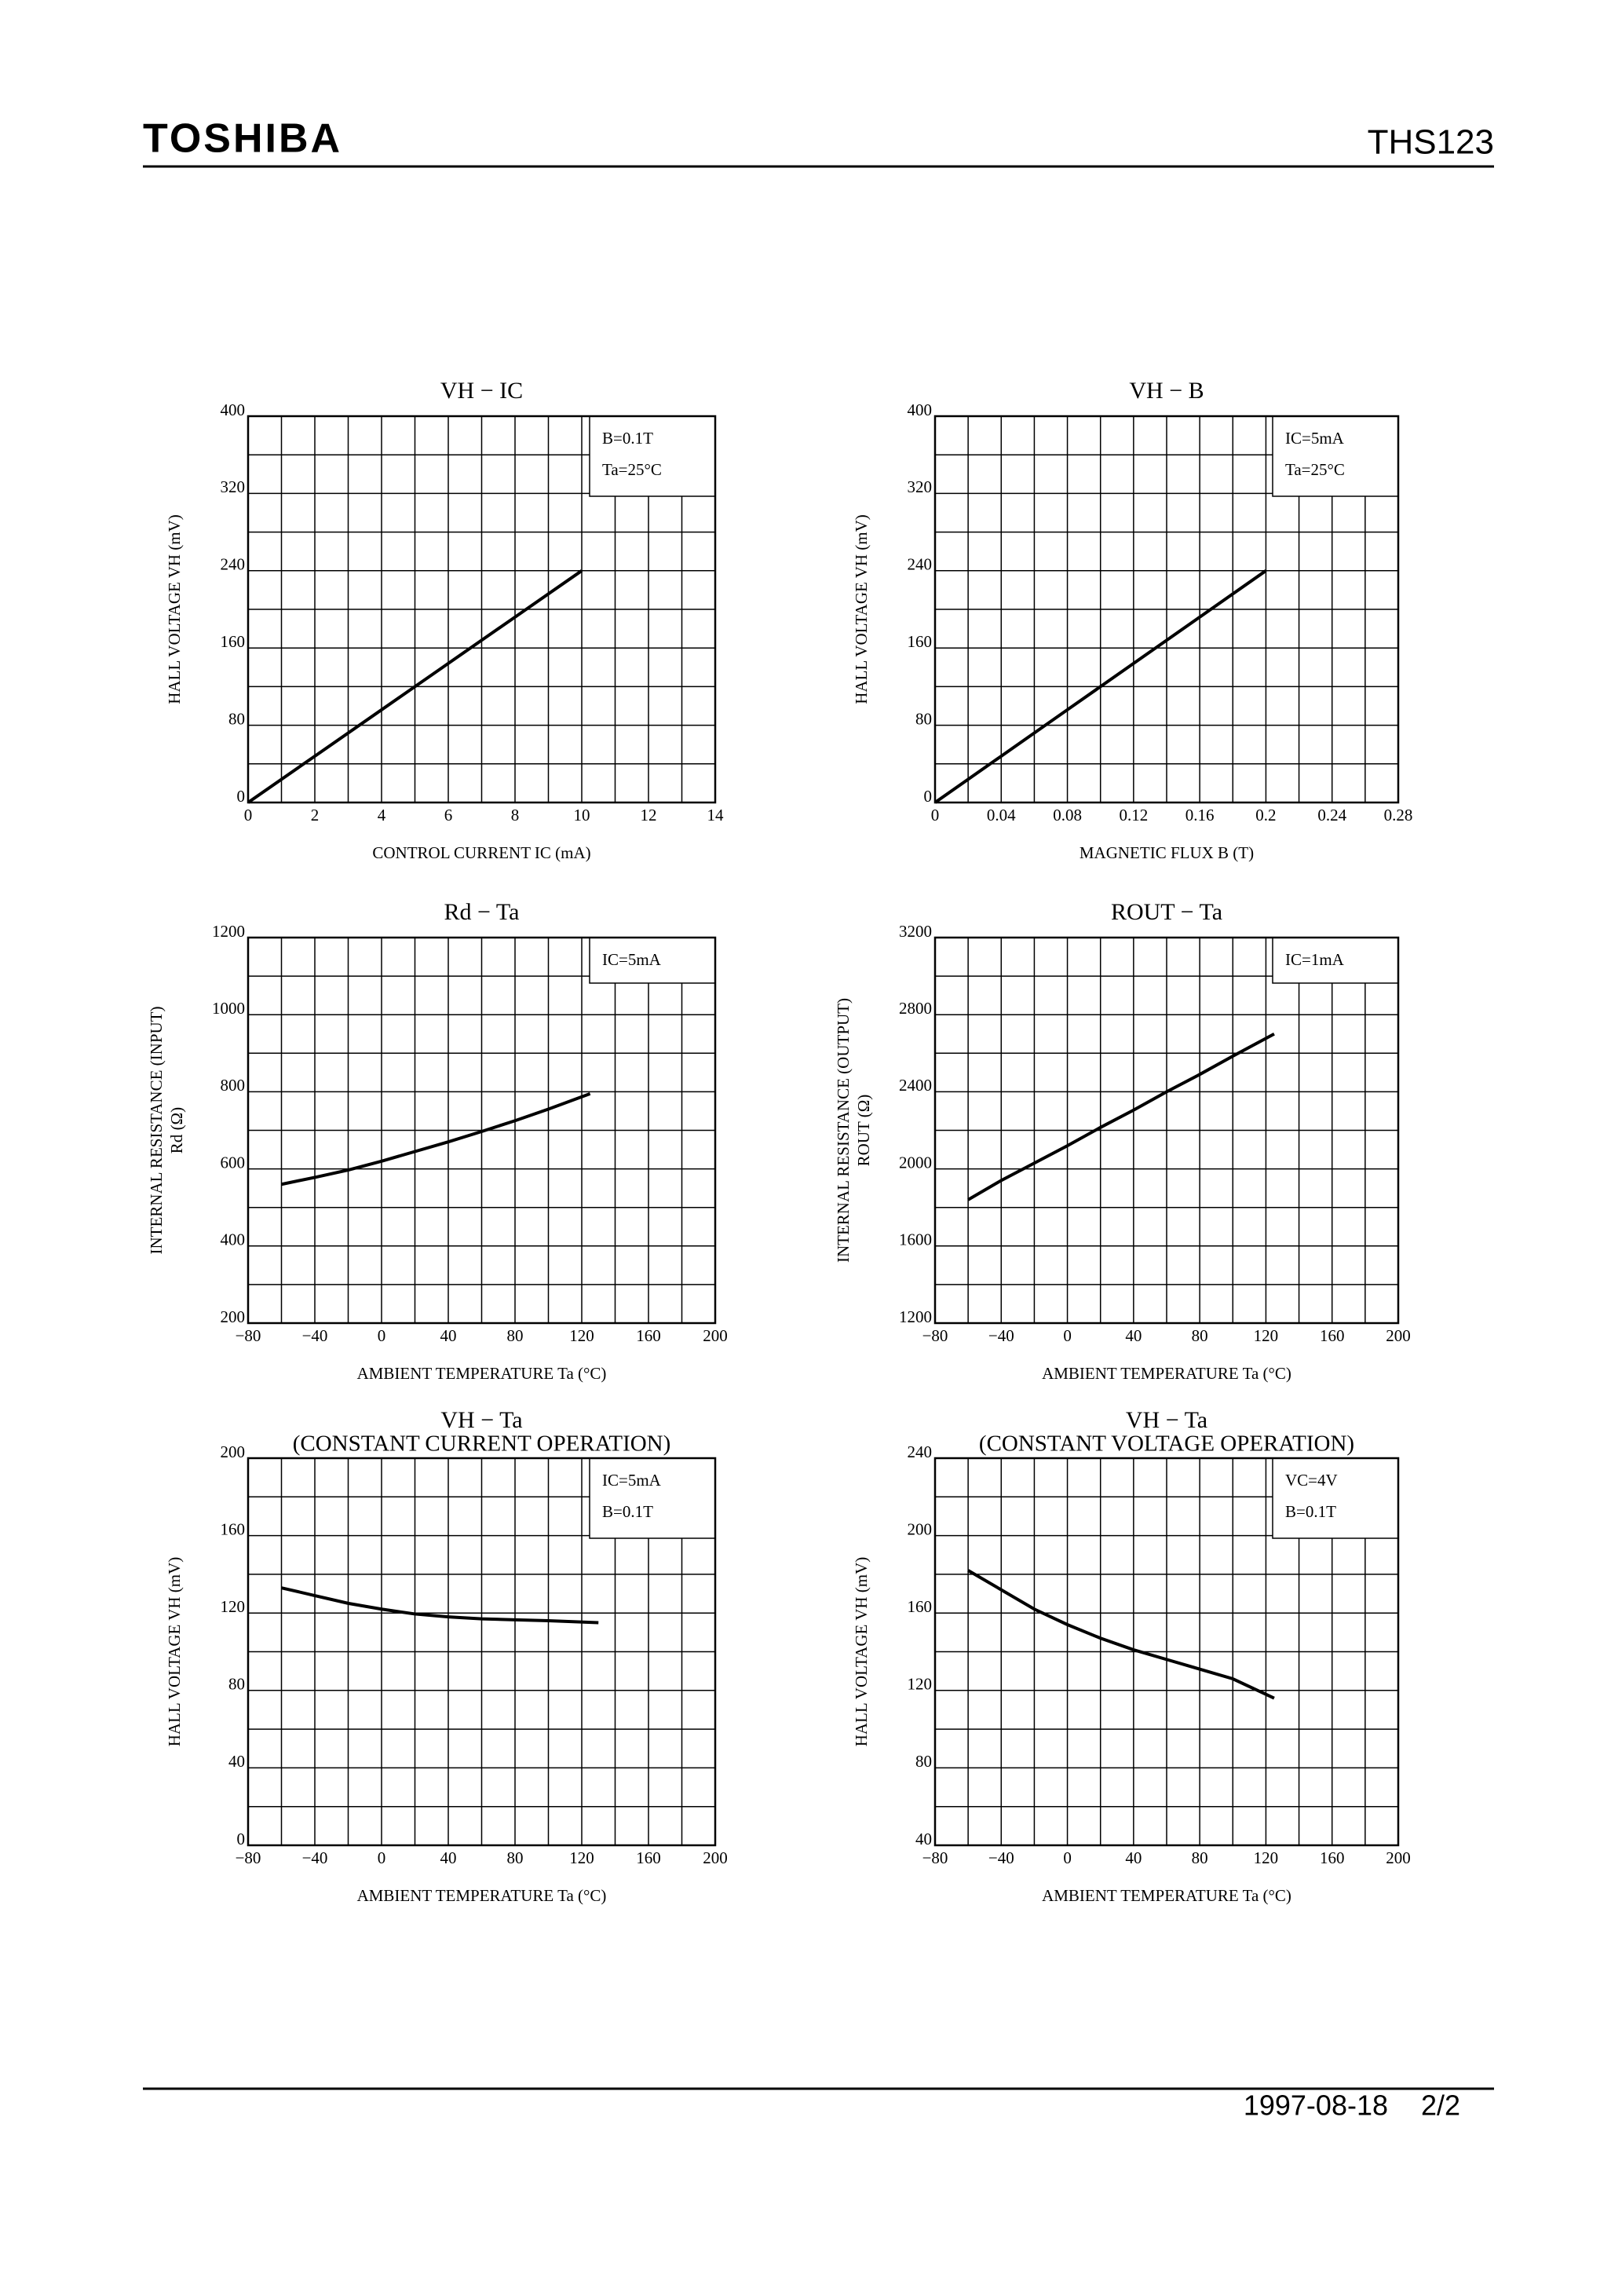 The image size is (1622, 2296). What do you see at coordinates (228, 1008) in the screenshot?
I see `y-tick-label: 1000` at bounding box center [228, 1008].